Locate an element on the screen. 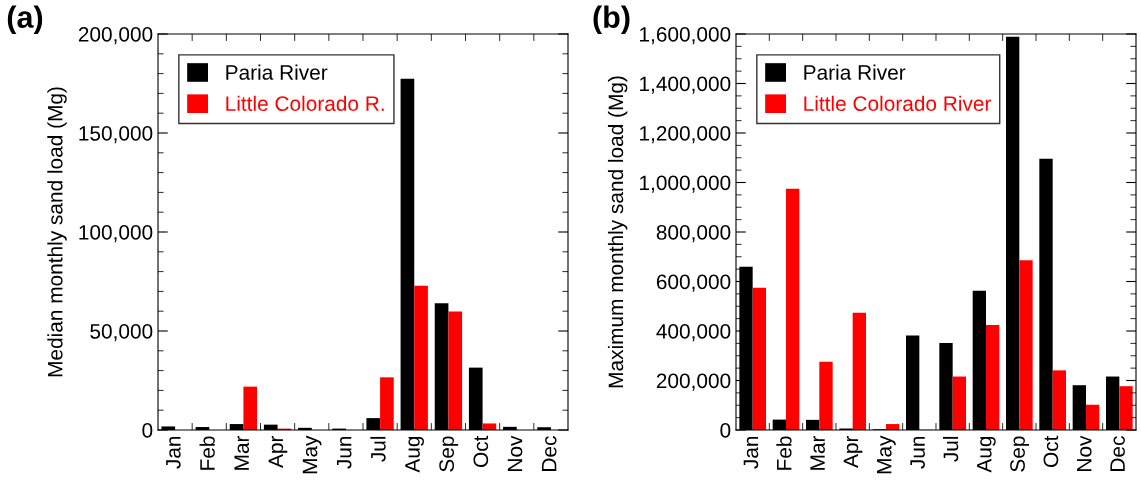 This screenshot has height=488, width=1141. y-tick-label: 1,000,000 is located at coordinates (685, 184).